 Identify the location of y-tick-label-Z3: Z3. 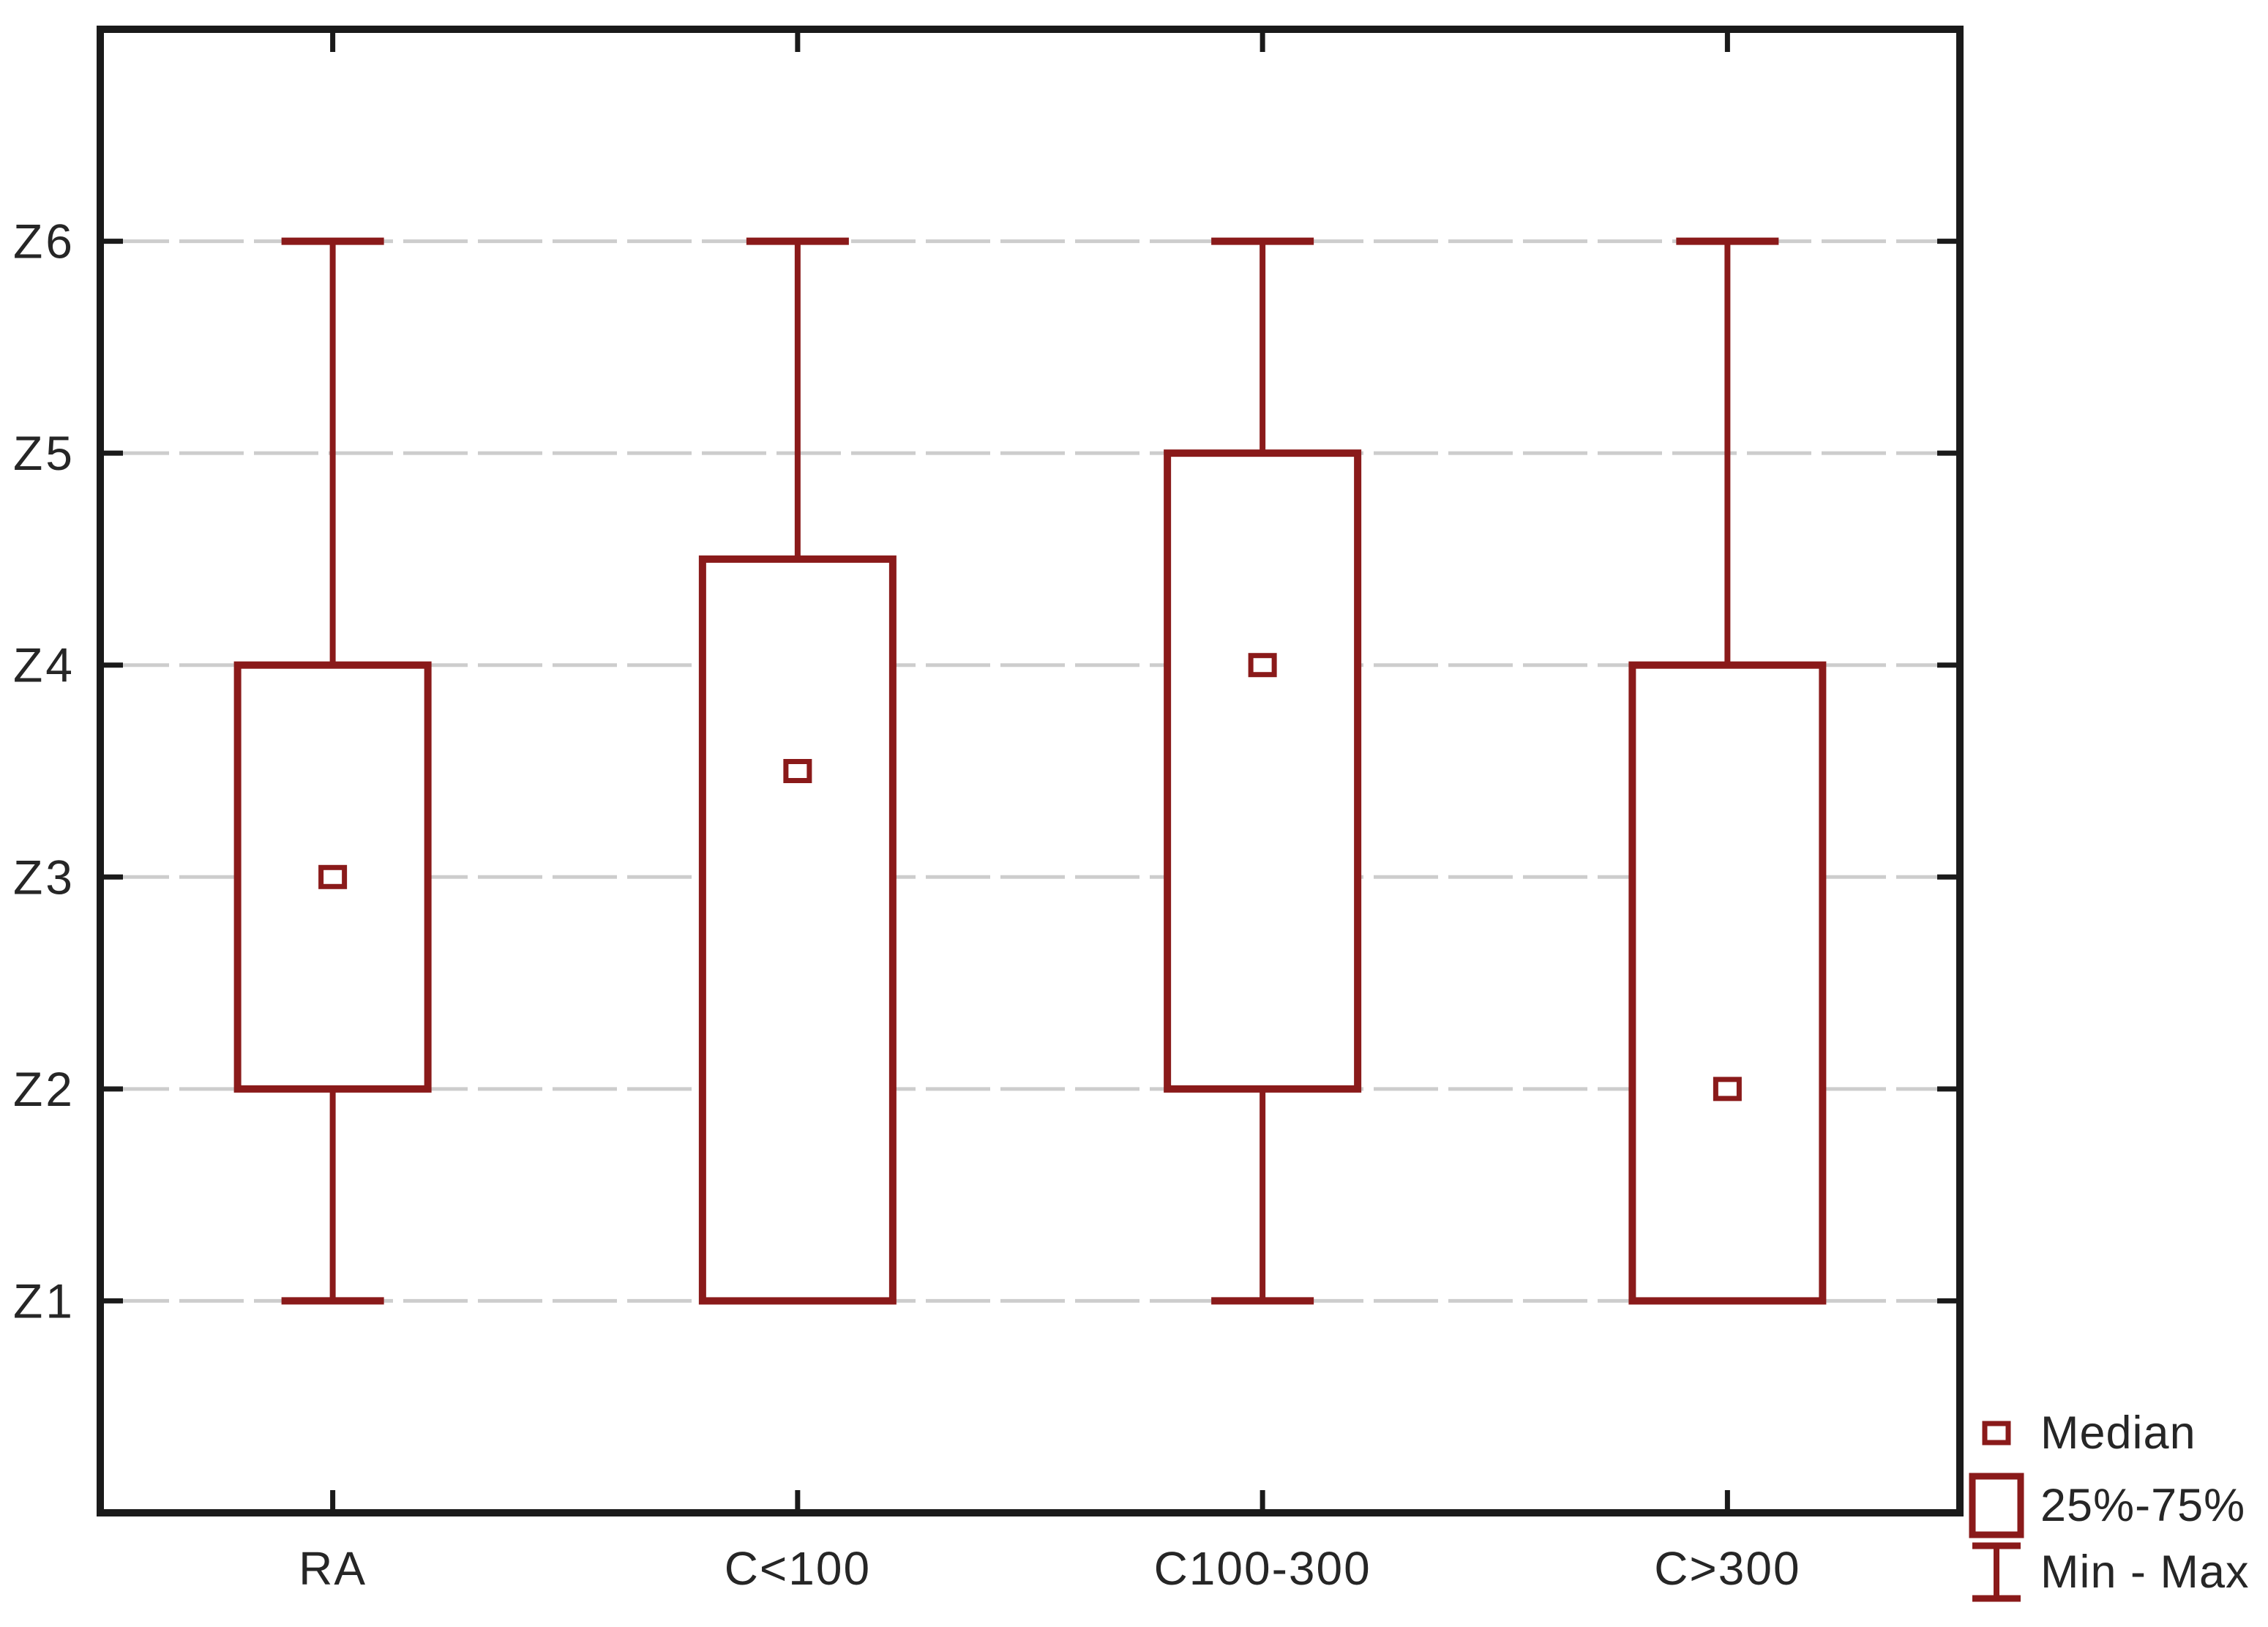
(44, 877).